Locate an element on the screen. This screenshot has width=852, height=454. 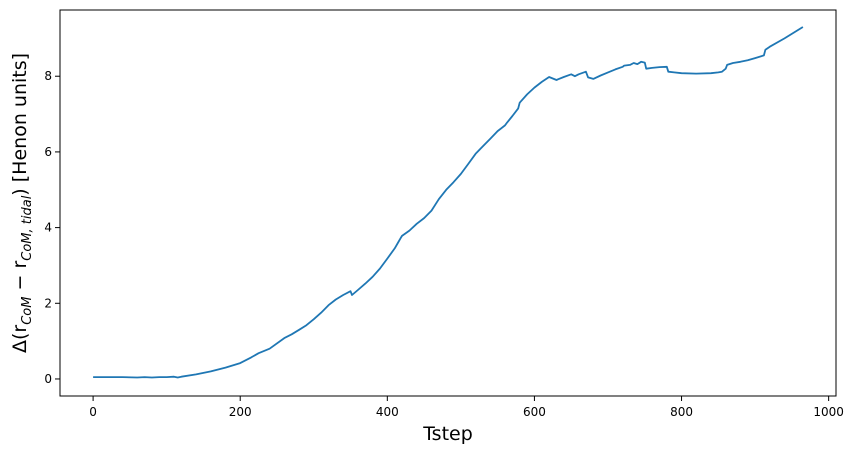
y-label-prefix: Δ(r is located at coordinates (20, 339).